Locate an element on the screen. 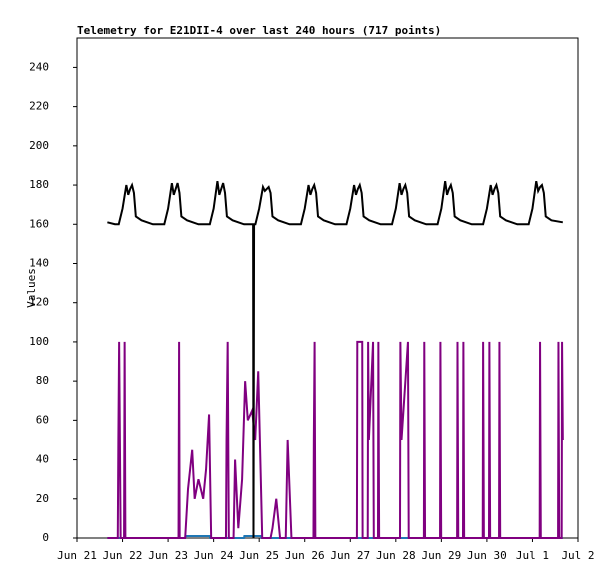  y-tick-label: 160 is located at coordinates (39, 223).